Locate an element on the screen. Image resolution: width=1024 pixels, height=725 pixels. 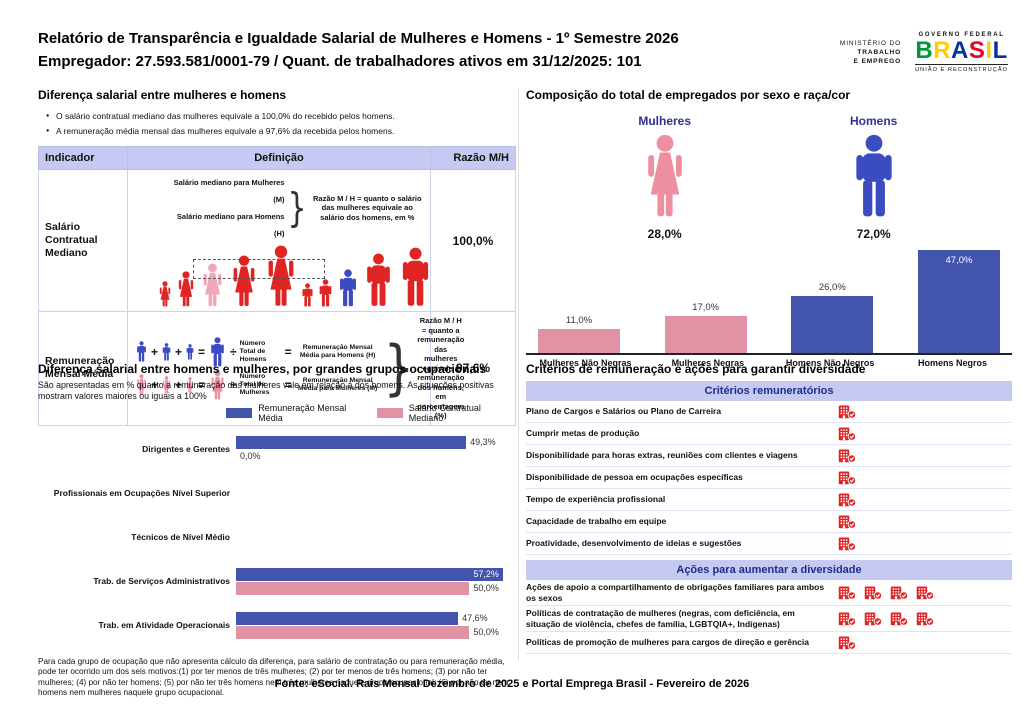
legend-label-blue: Remuneração Mensal Média is located at coordinates (302, 413).